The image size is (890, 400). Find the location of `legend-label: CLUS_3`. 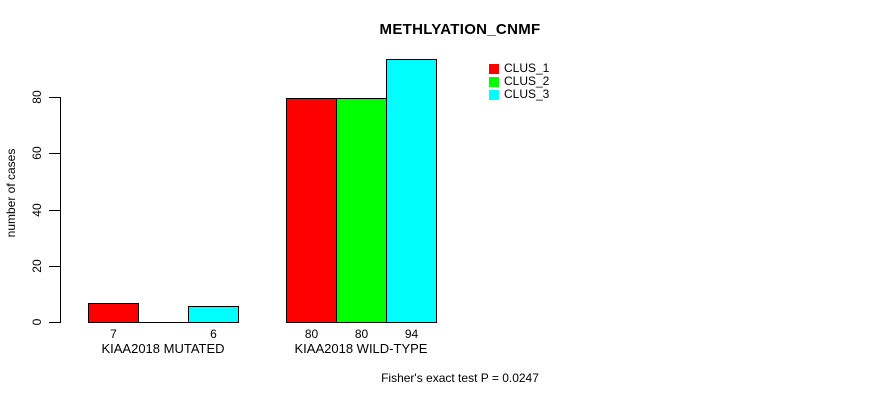

legend-label: CLUS_3 is located at coordinates (527, 94).